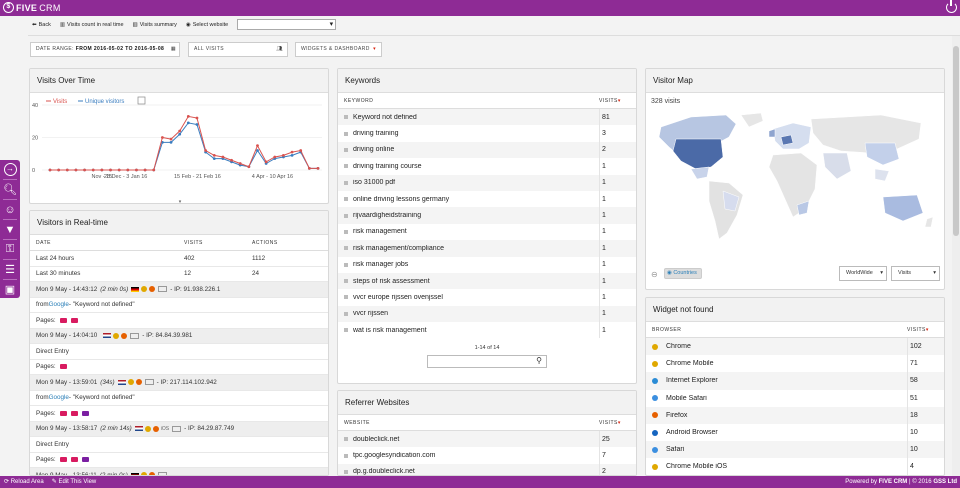  What do you see at coordinates (487, 439) in the screenshot?
I see `referrer-row: doubleclick.net 25` at bounding box center [487, 439].